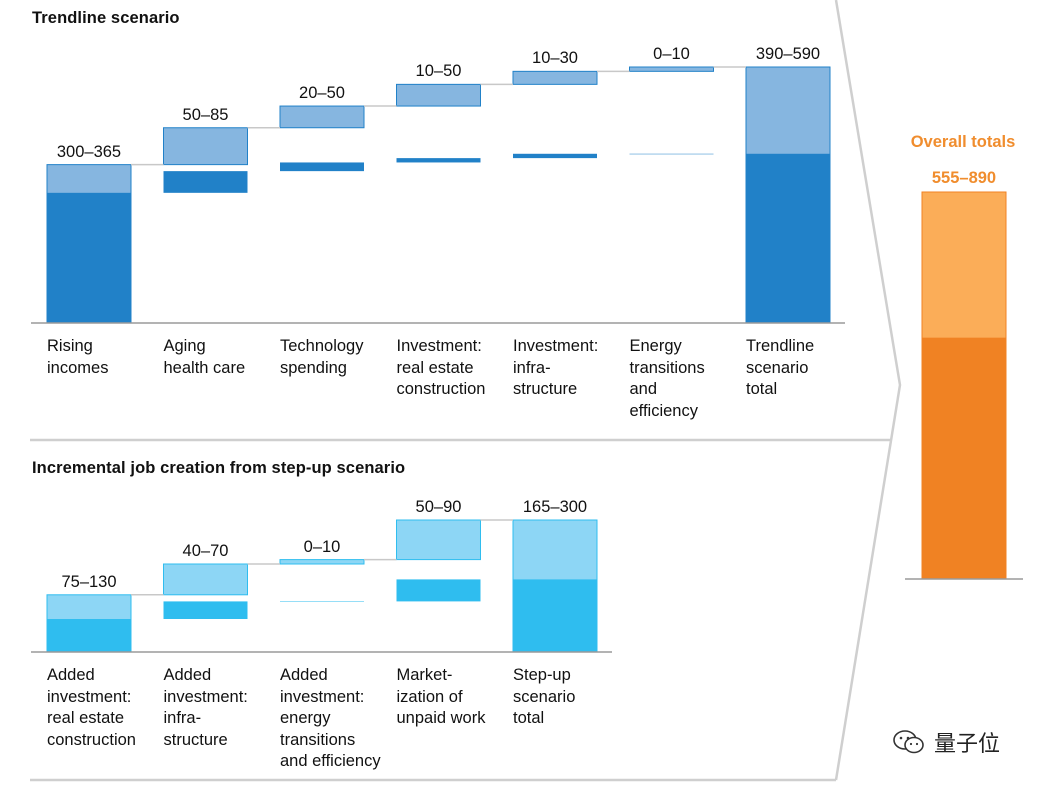  I want to click on value-label-1-2: 0–10, so click(322, 546).